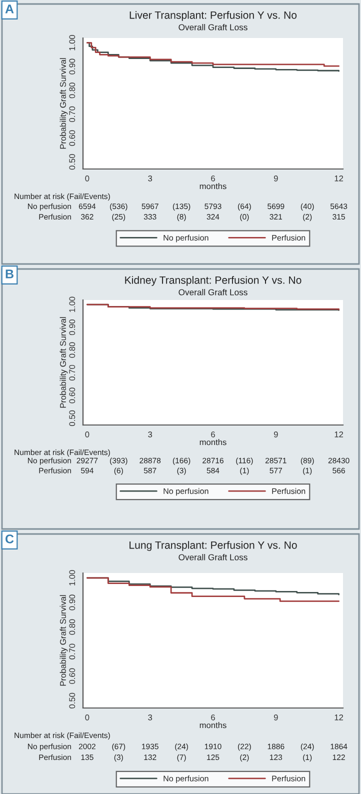 This screenshot has height=794, width=361. Describe the element at coordinates (9, 9) in the screenshot. I see `text: A` at that location.